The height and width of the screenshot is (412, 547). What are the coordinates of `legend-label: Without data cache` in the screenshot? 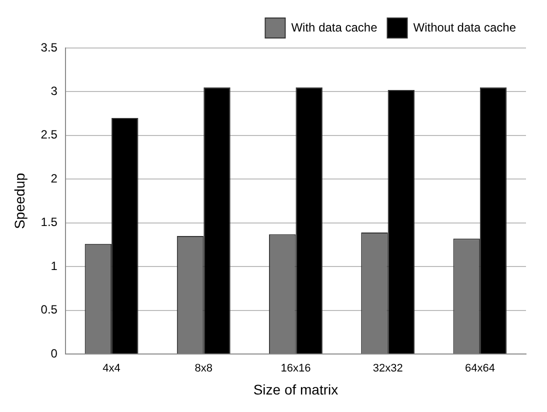 It's located at (464, 27).